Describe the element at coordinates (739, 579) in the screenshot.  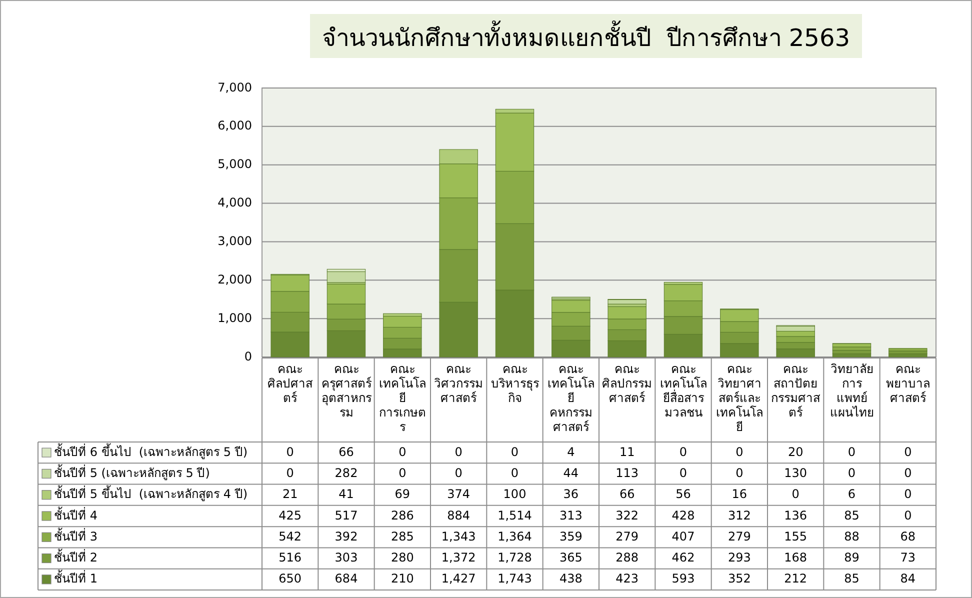
I see `data-label: 352` at that location.